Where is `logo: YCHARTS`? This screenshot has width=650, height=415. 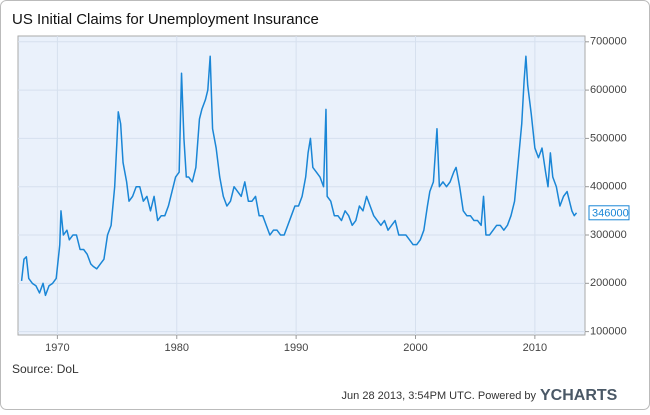
logo: YCHARTS is located at coordinates (579, 395).